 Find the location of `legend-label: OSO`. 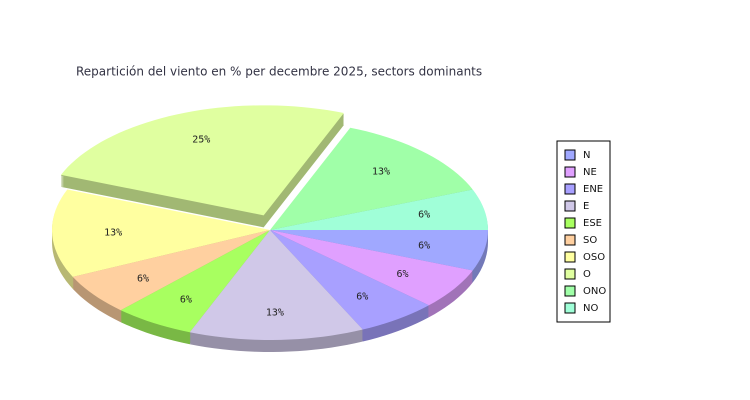

legend-label: OSO is located at coordinates (594, 257).